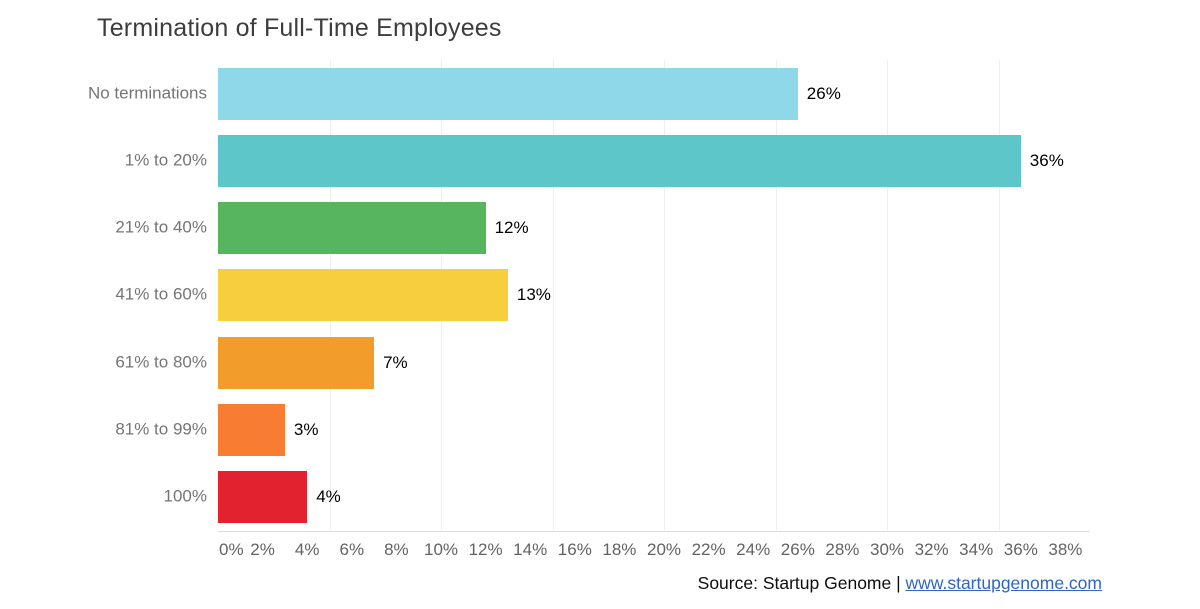 This screenshot has width=1200, height=609. Describe the element at coordinates (307, 549) in the screenshot. I see `x-tick-label: 4%` at that location.